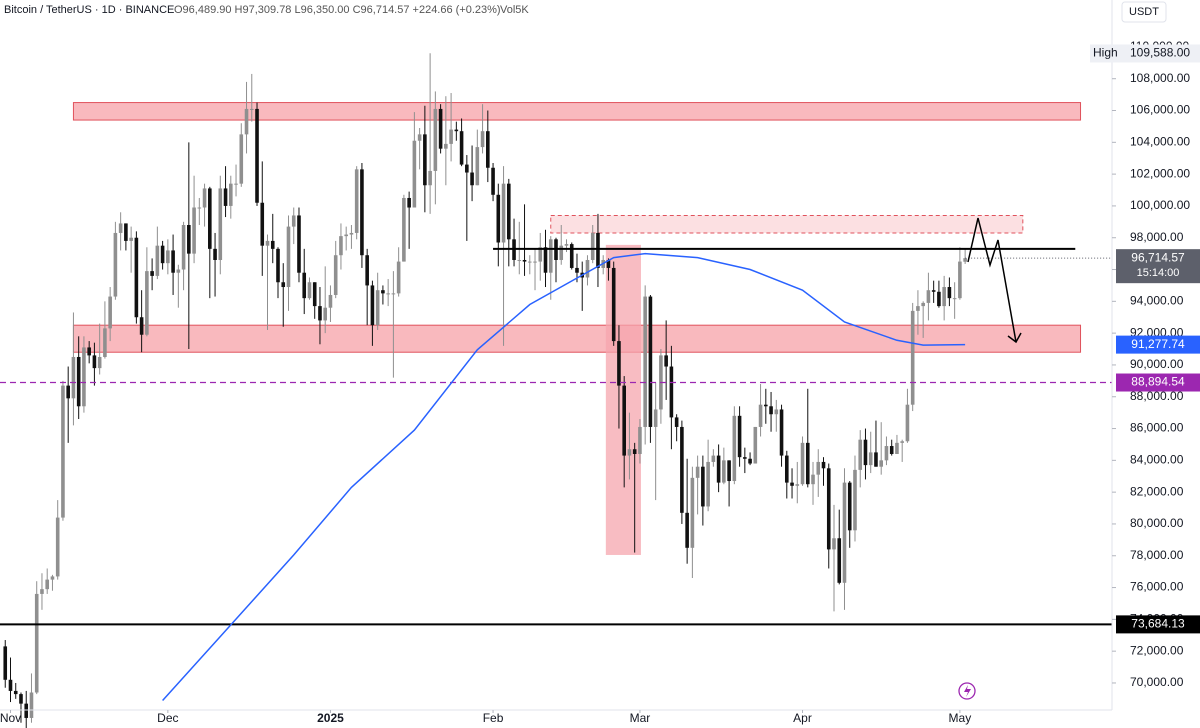 This screenshot has height=728, width=1200. What do you see at coordinates (1158, 382) in the screenshot?
I see `price-badge` at bounding box center [1158, 382].